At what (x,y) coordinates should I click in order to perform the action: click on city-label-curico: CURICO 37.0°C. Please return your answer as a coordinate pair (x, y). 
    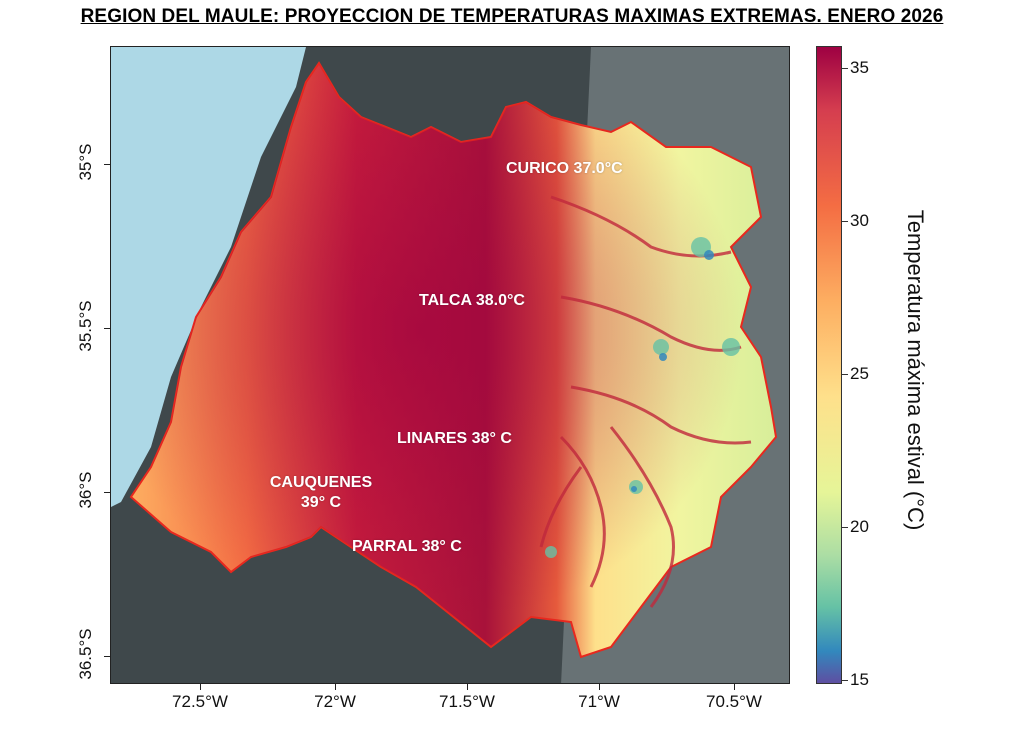
    Looking at the image, I should click on (564, 168).